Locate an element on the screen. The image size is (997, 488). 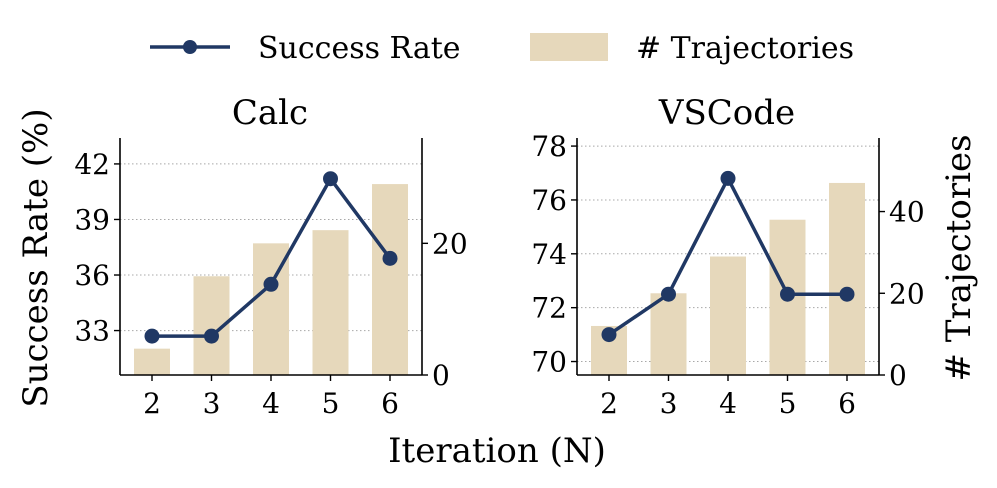
y-tick-label: 76 is located at coordinates (549, 200).